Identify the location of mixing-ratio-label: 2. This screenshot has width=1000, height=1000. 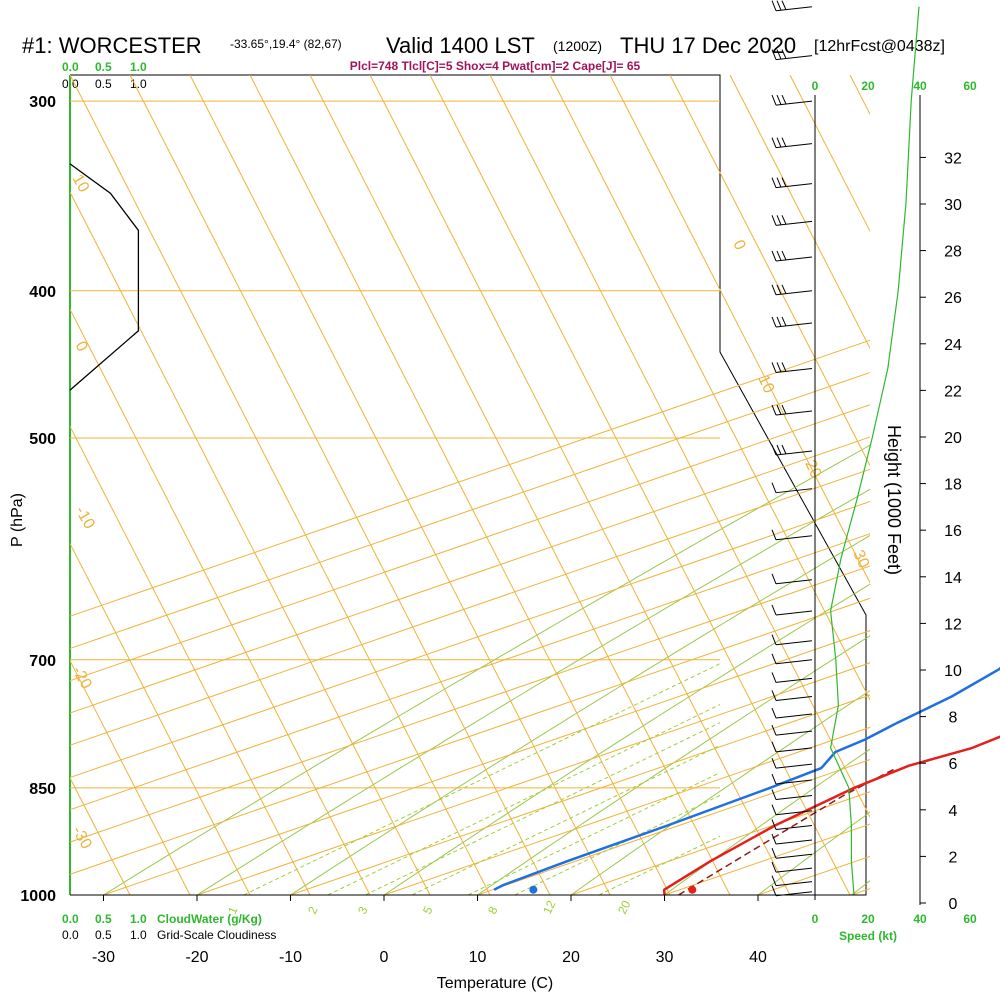
(313, 910).